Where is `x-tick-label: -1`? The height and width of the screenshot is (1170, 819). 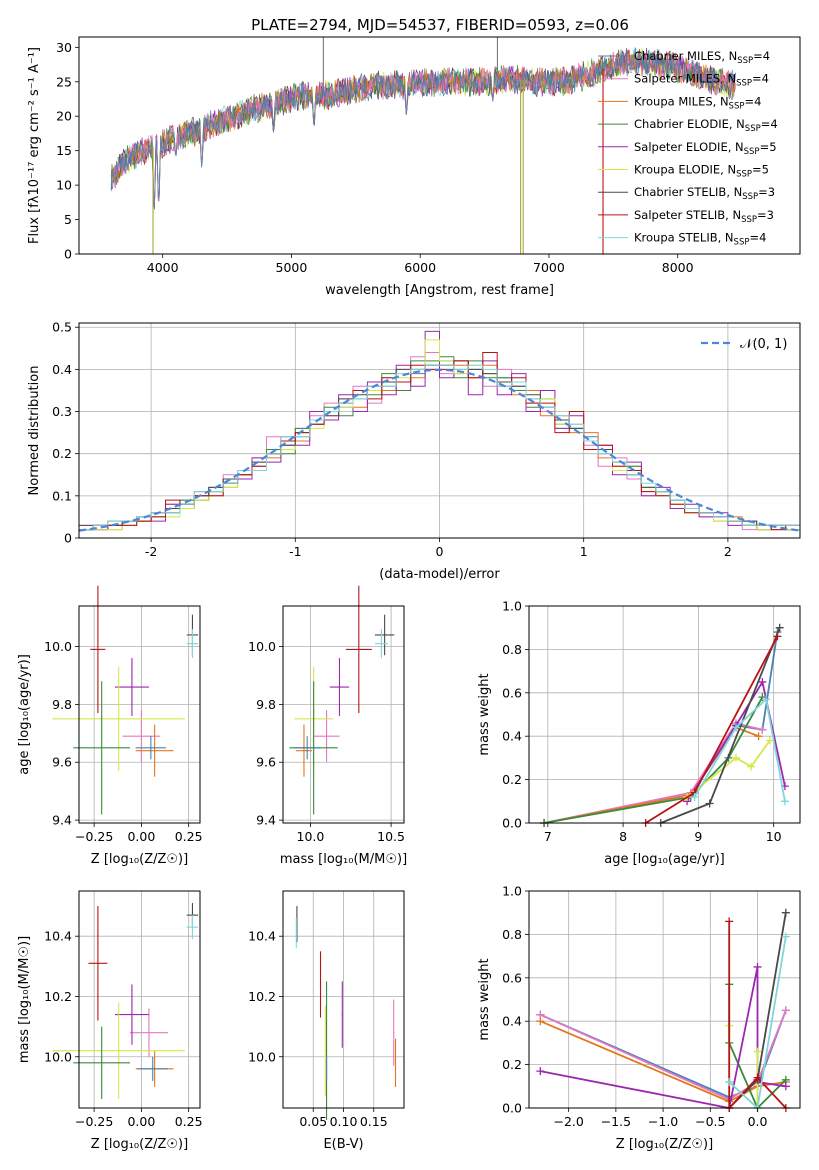
x-tick-label: -1 is located at coordinates (295, 551).